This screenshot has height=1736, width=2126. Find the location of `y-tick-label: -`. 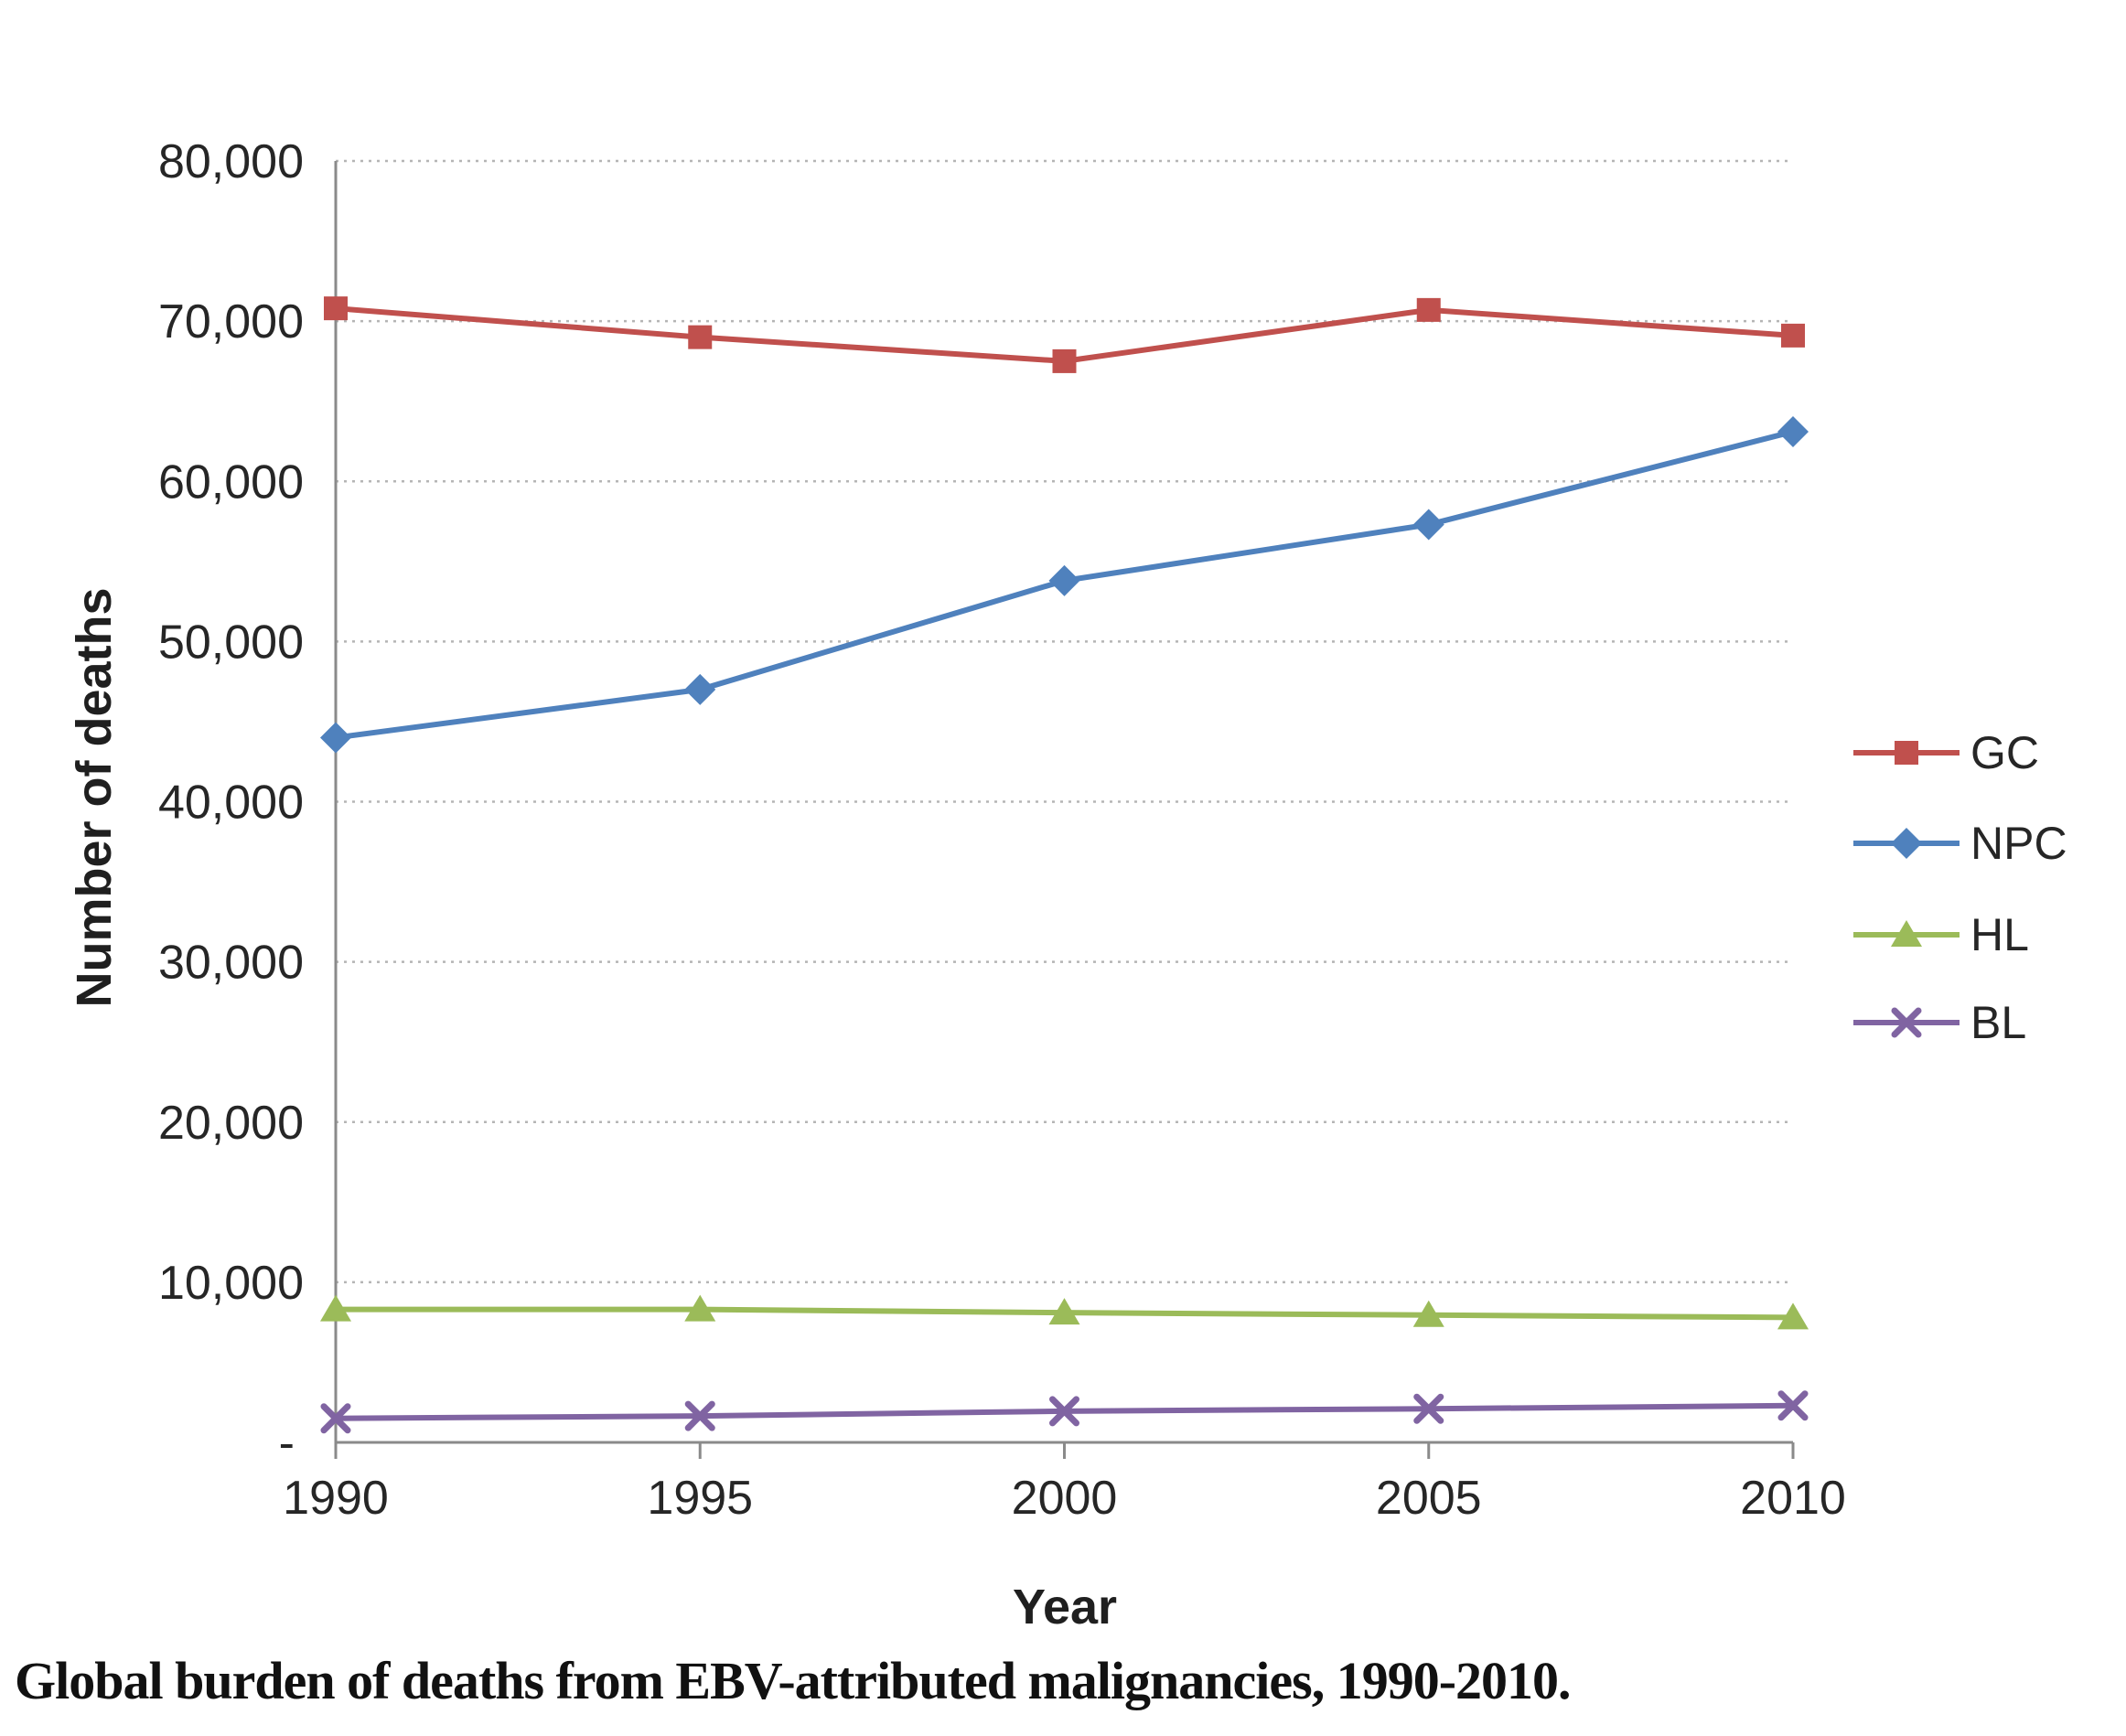

y-tick-label: - is located at coordinates (287, 1444).